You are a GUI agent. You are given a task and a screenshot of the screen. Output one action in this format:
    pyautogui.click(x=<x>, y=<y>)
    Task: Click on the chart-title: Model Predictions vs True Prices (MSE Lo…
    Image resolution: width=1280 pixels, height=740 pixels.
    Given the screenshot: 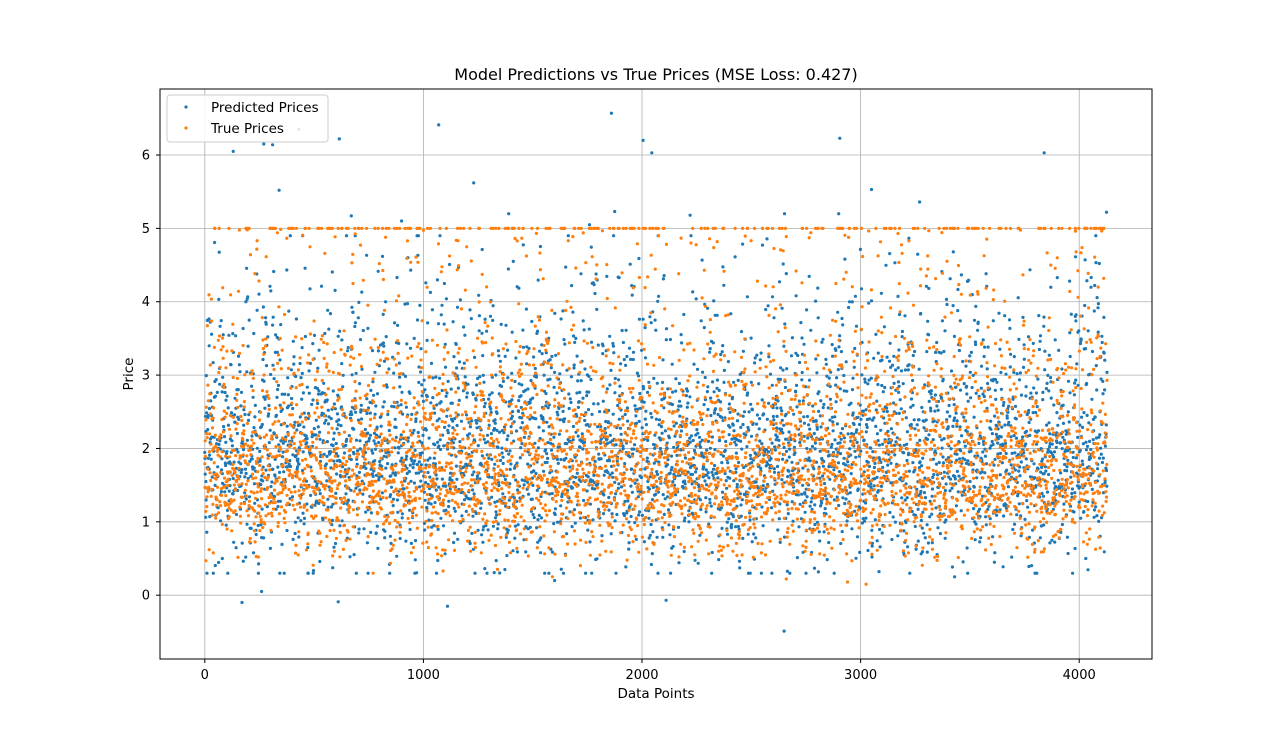 What is the action you would take?
    pyautogui.click(x=655, y=74)
    